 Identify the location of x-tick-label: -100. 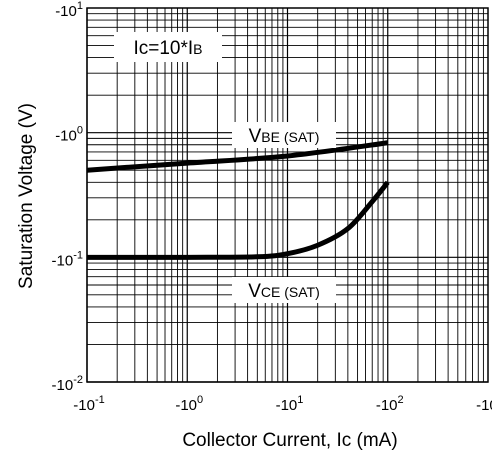
(189, 404).